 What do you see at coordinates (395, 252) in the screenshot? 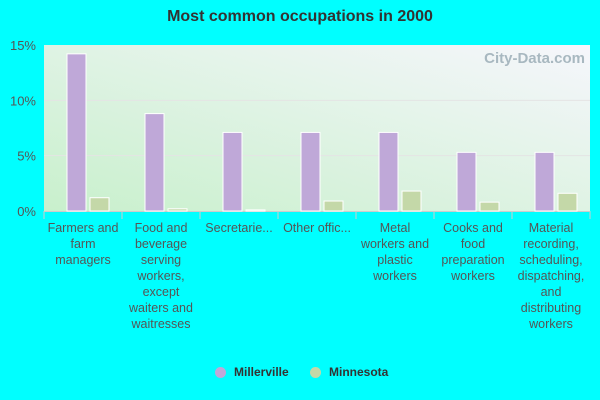
I see `x-tick-label: Metal workers and plastic workers` at bounding box center [395, 252].